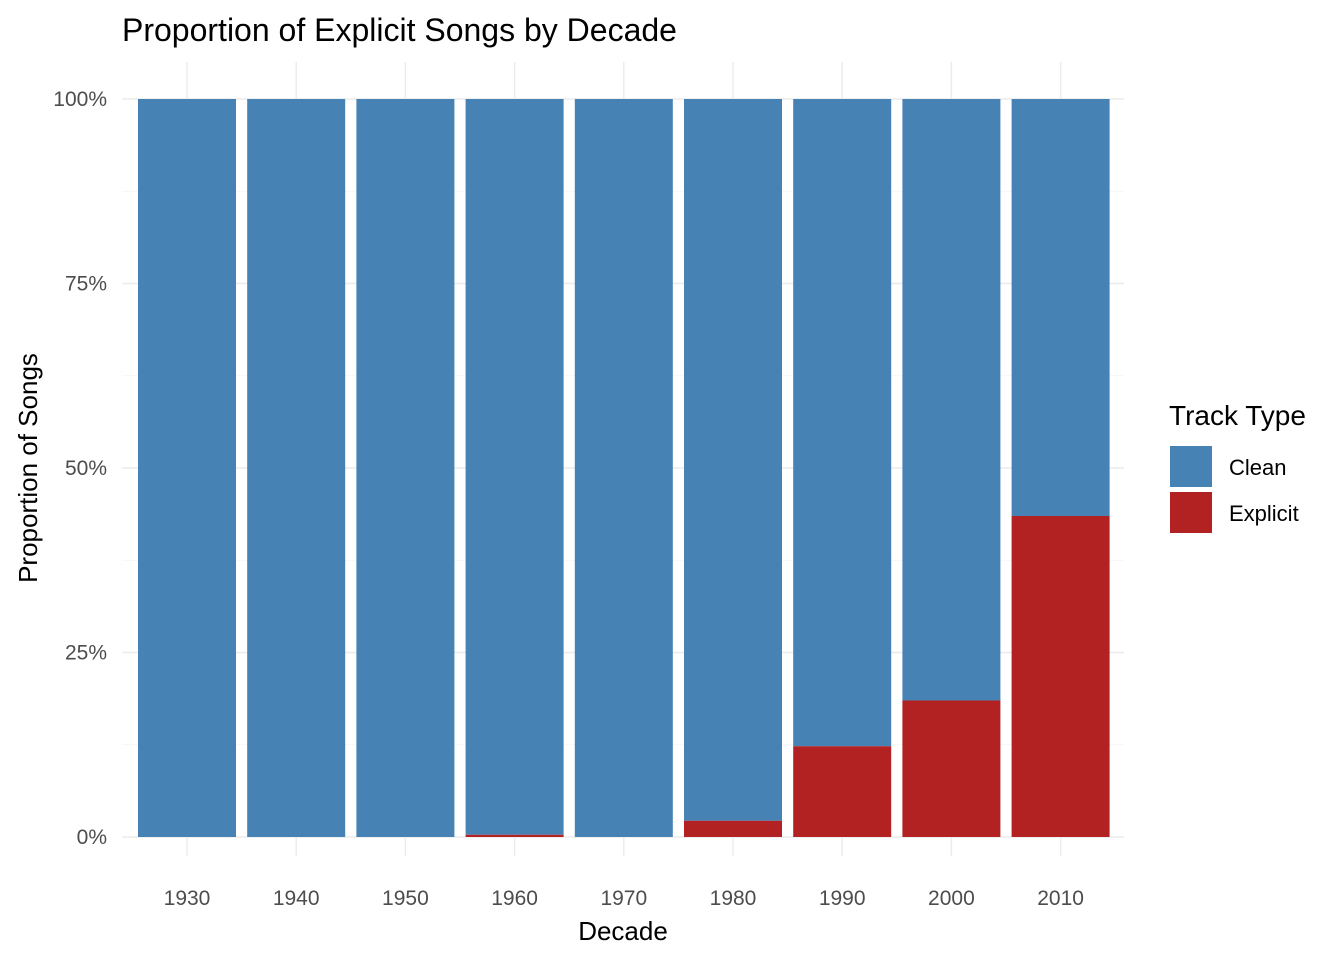 This screenshot has height=960, width=1344. Describe the element at coordinates (951, 768) in the screenshot. I see `bar-explicit-2000` at that location.